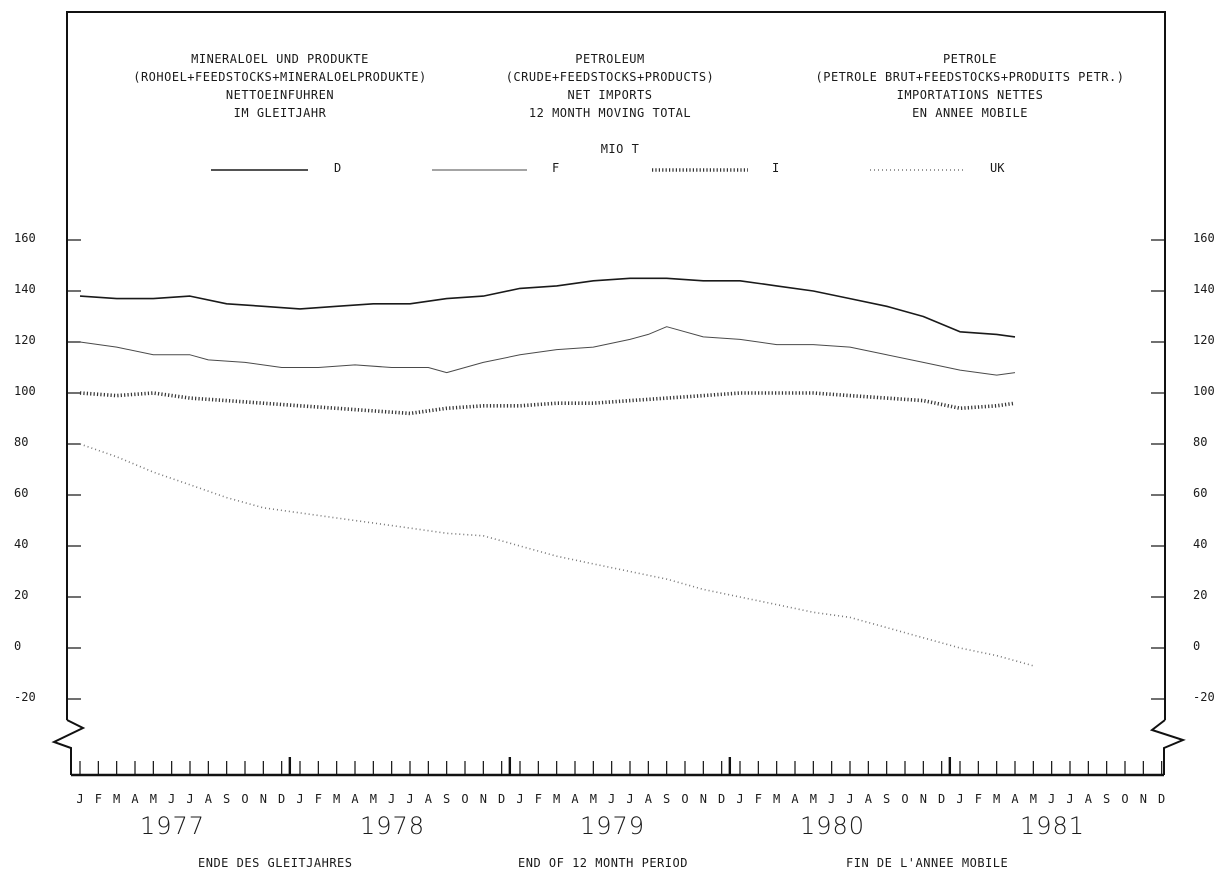 The width and height of the screenshot is (1223, 874). What do you see at coordinates (21, 442) in the screenshot?
I see `y-tick-label-left: 80` at bounding box center [21, 442].